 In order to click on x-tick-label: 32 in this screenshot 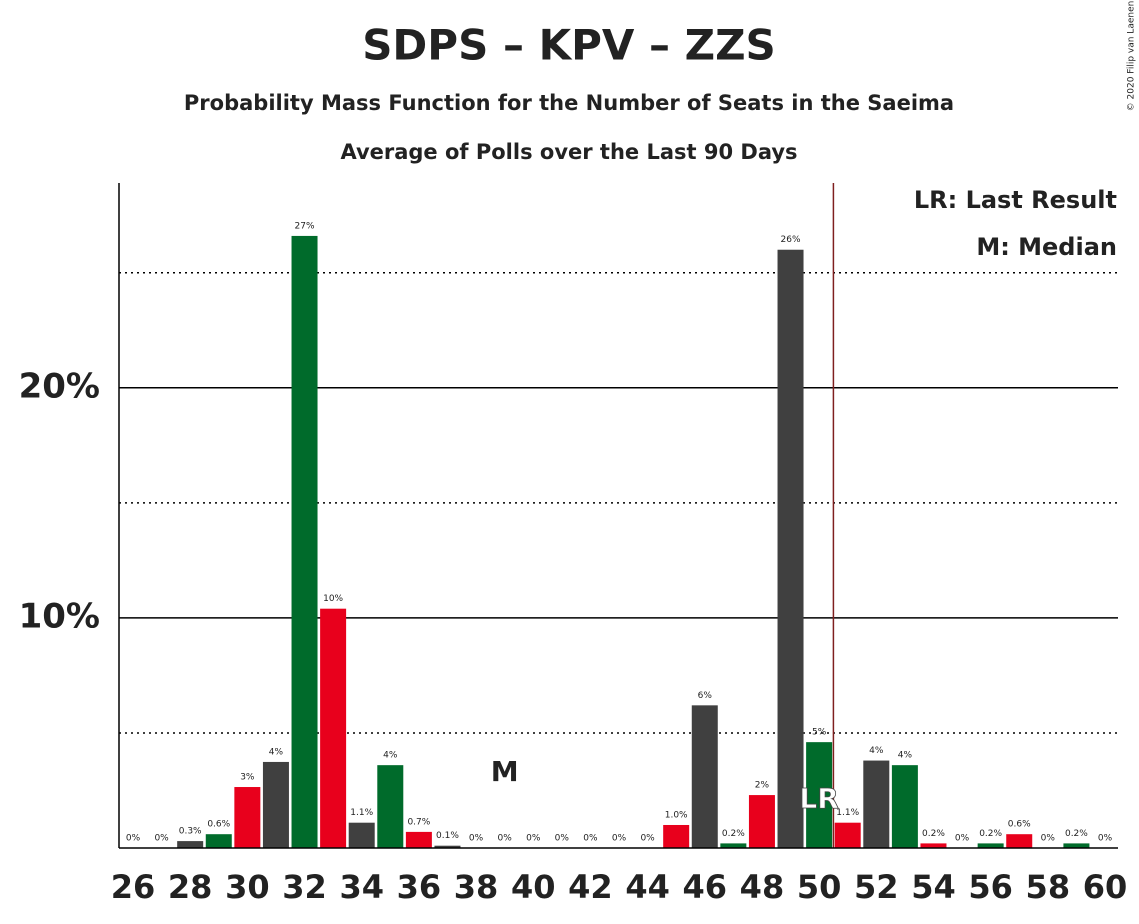, I will do `click(304, 887)`.